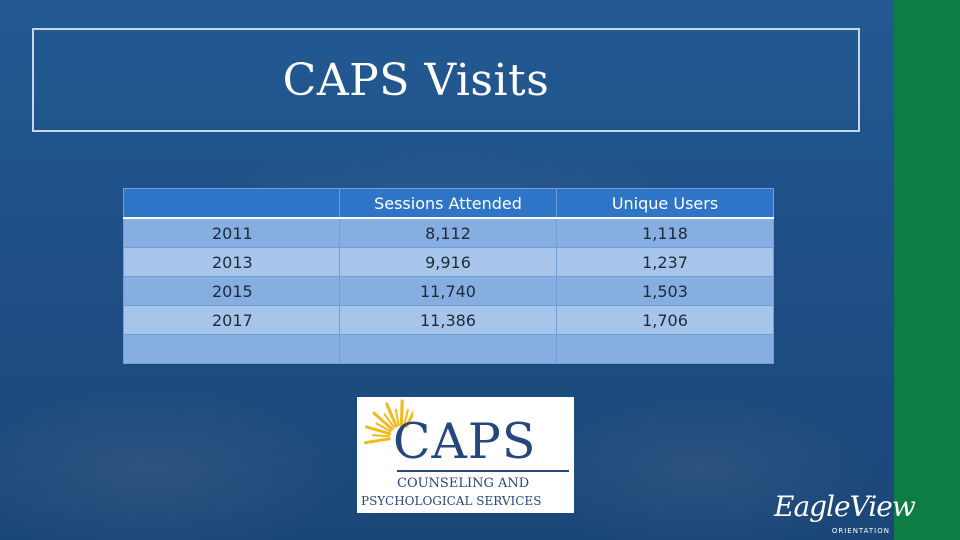  Describe the element at coordinates (483, 471) in the screenshot. I see `caps-rule` at that location.